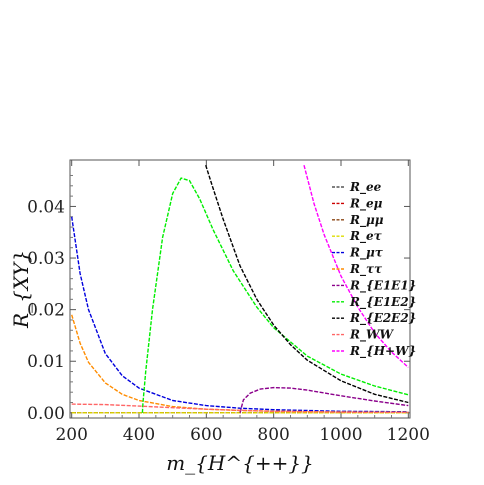 This screenshot has width=484, height=485. I want to click on x-tick-label: 1000, so click(340, 435).